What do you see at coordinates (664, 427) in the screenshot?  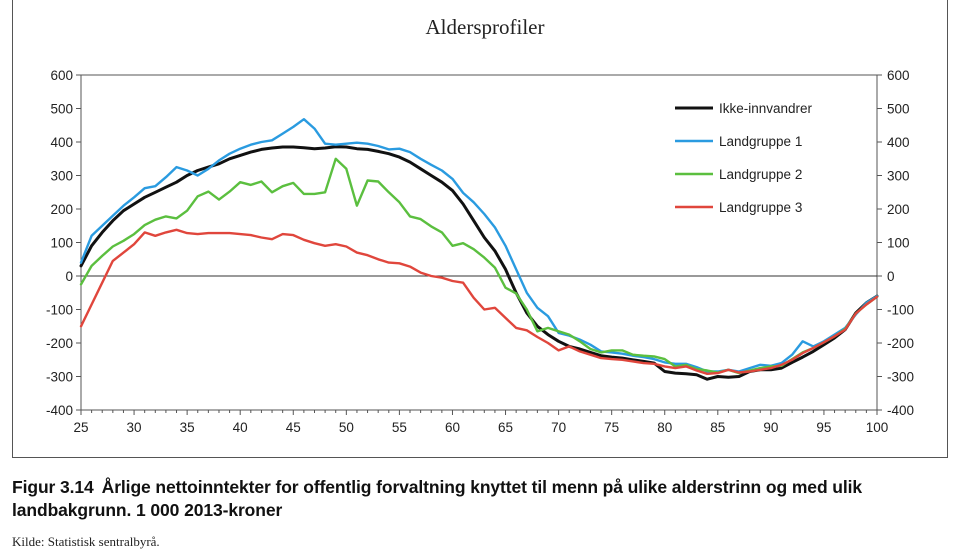 I see `x-tick-label: 80` at bounding box center [664, 427].